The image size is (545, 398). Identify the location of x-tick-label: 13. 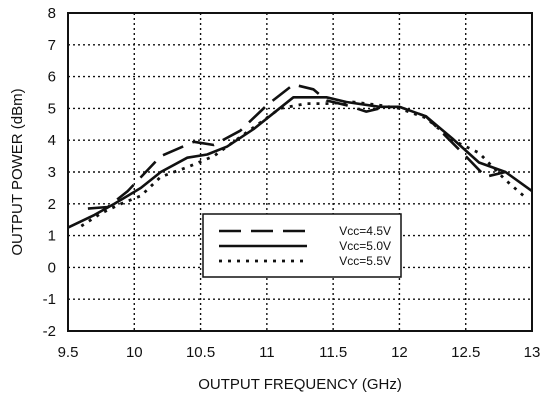
(532, 352).